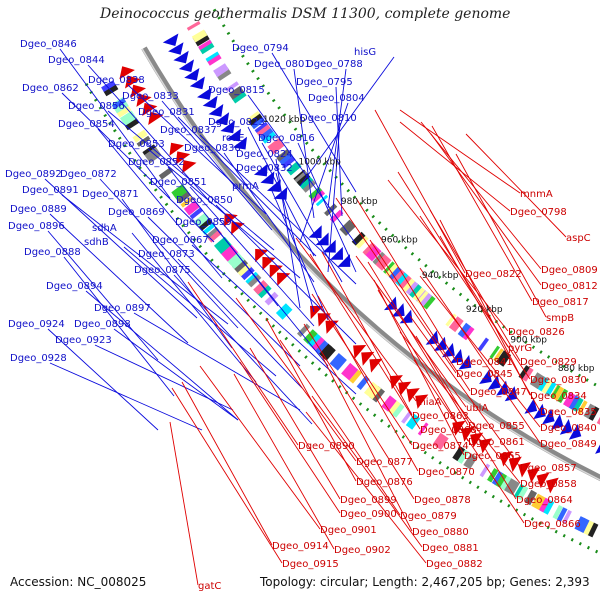  What do you see at coordinates (50, 190) in the screenshot?
I see `forward-gene-label: Dgeo_0891` at bounding box center [50, 190].